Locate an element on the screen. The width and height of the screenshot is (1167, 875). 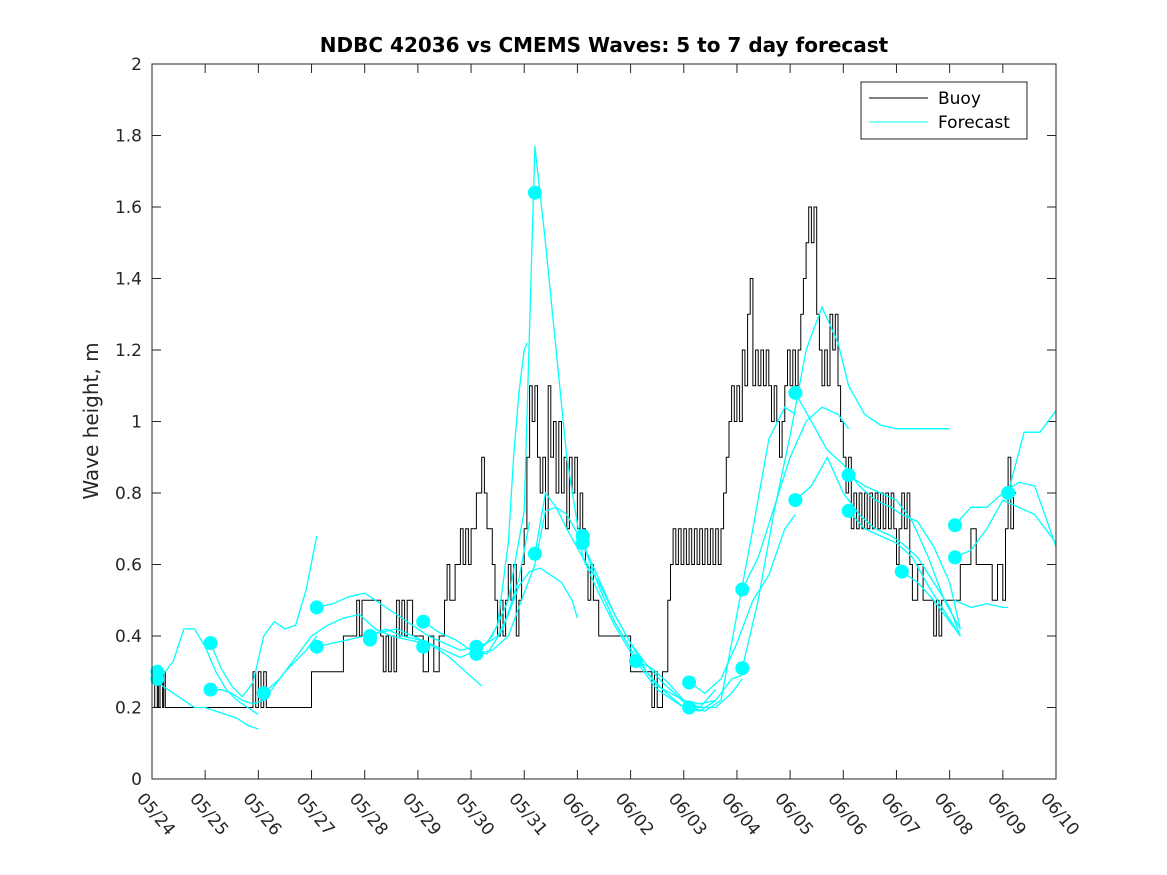
y-axis-label: Wave height, m is located at coordinates (91, 420).